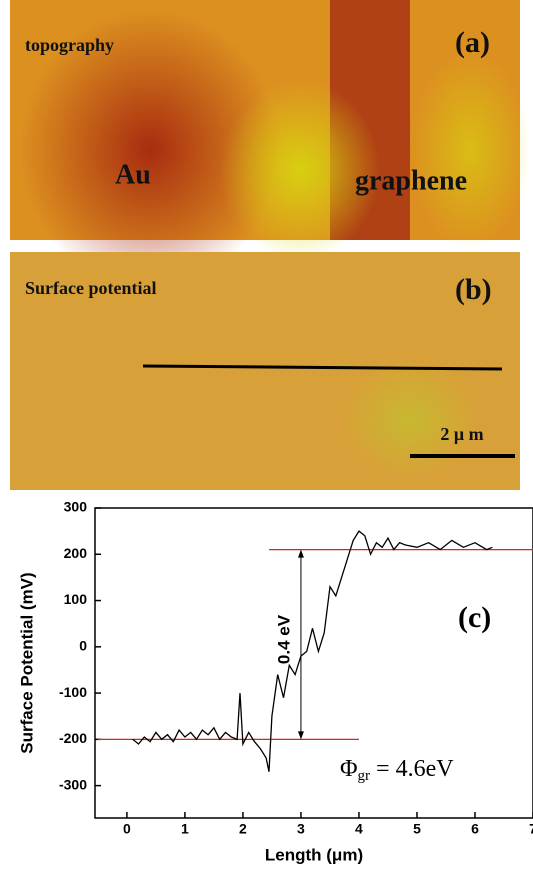  Describe the element at coordinates (83, 646) in the screenshot. I see `y-tick-label: 0` at that location.